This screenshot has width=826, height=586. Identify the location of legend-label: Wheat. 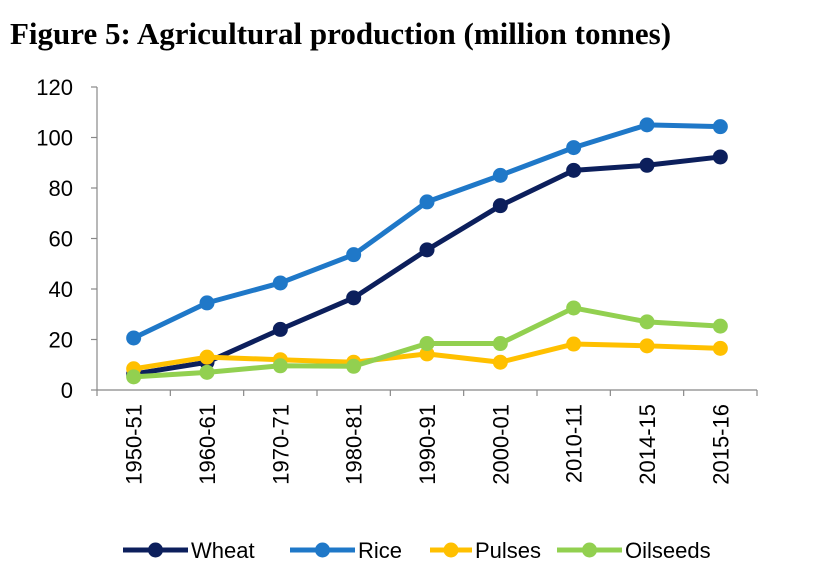
(223, 550).